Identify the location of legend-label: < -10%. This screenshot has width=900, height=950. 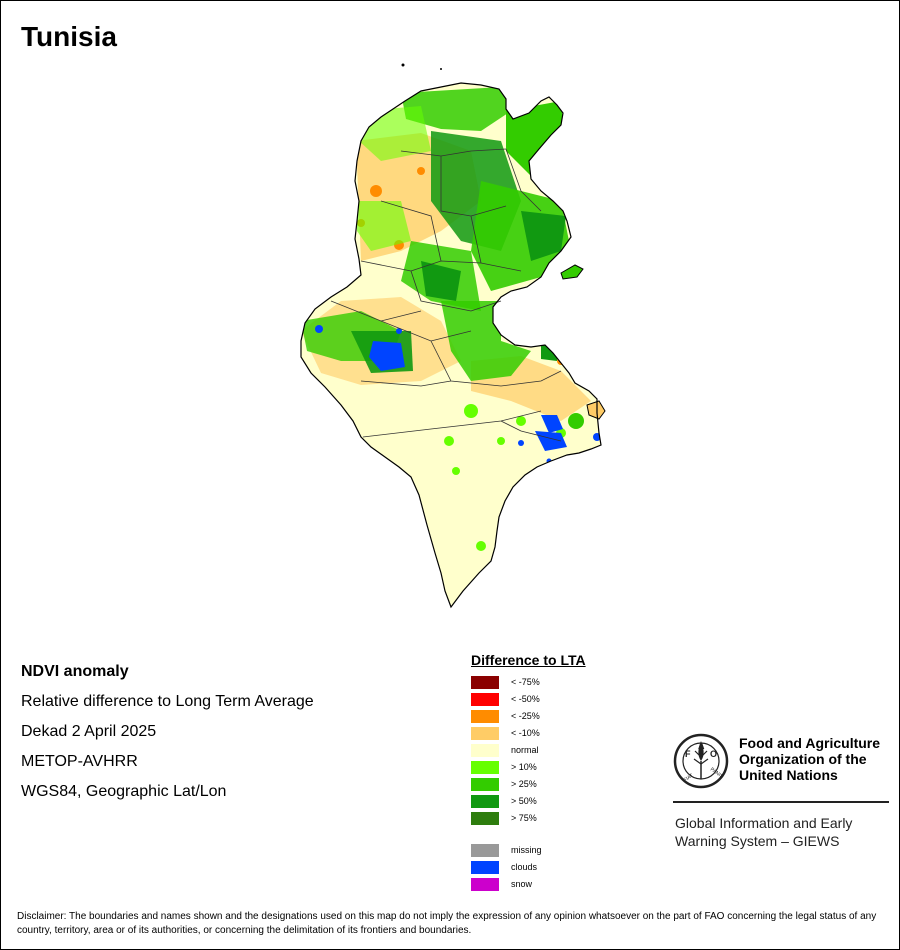
(525, 733).